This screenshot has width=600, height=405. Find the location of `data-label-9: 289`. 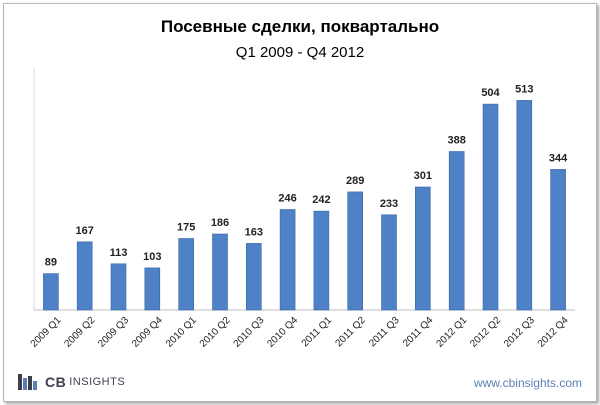

data-label-9: 289 is located at coordinates (355, 181).